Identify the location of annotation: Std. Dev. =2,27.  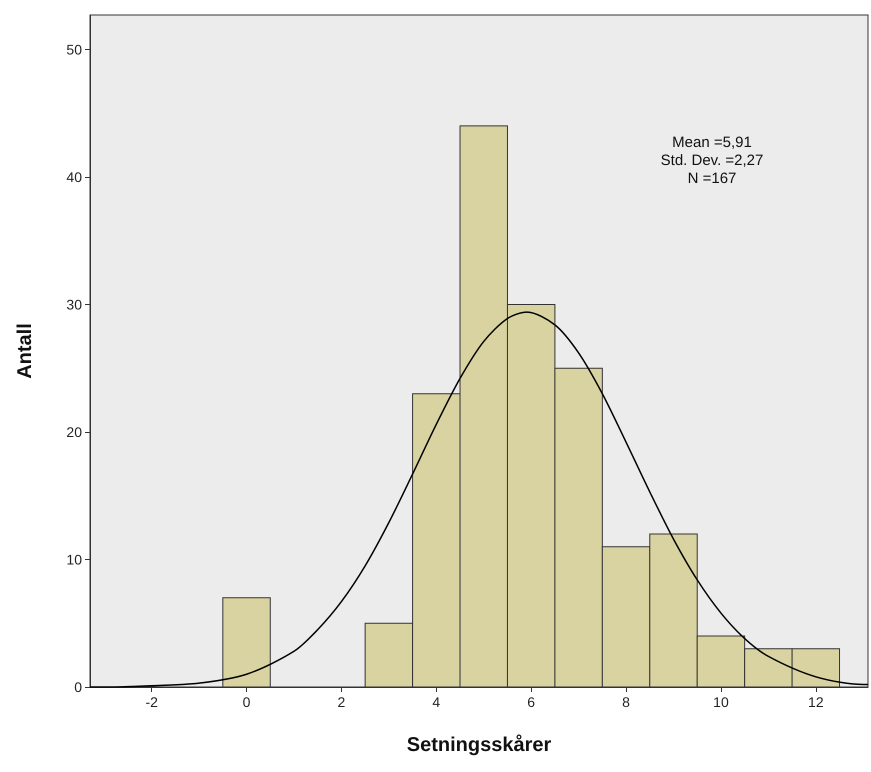
(712, 160).